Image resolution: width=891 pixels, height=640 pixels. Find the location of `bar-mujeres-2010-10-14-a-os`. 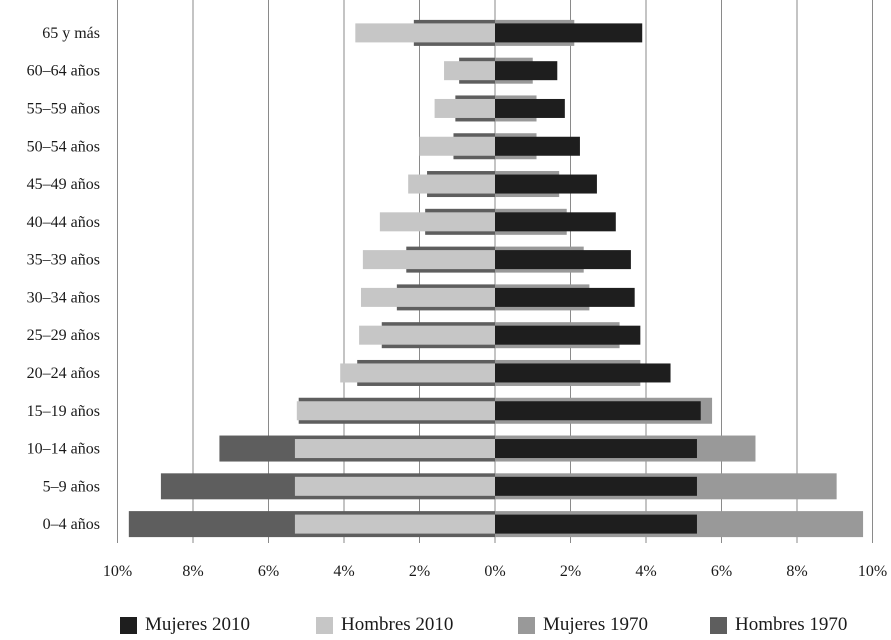

bar-mujeres-2010-10-14-a-os is located at coordinates (596, 449).